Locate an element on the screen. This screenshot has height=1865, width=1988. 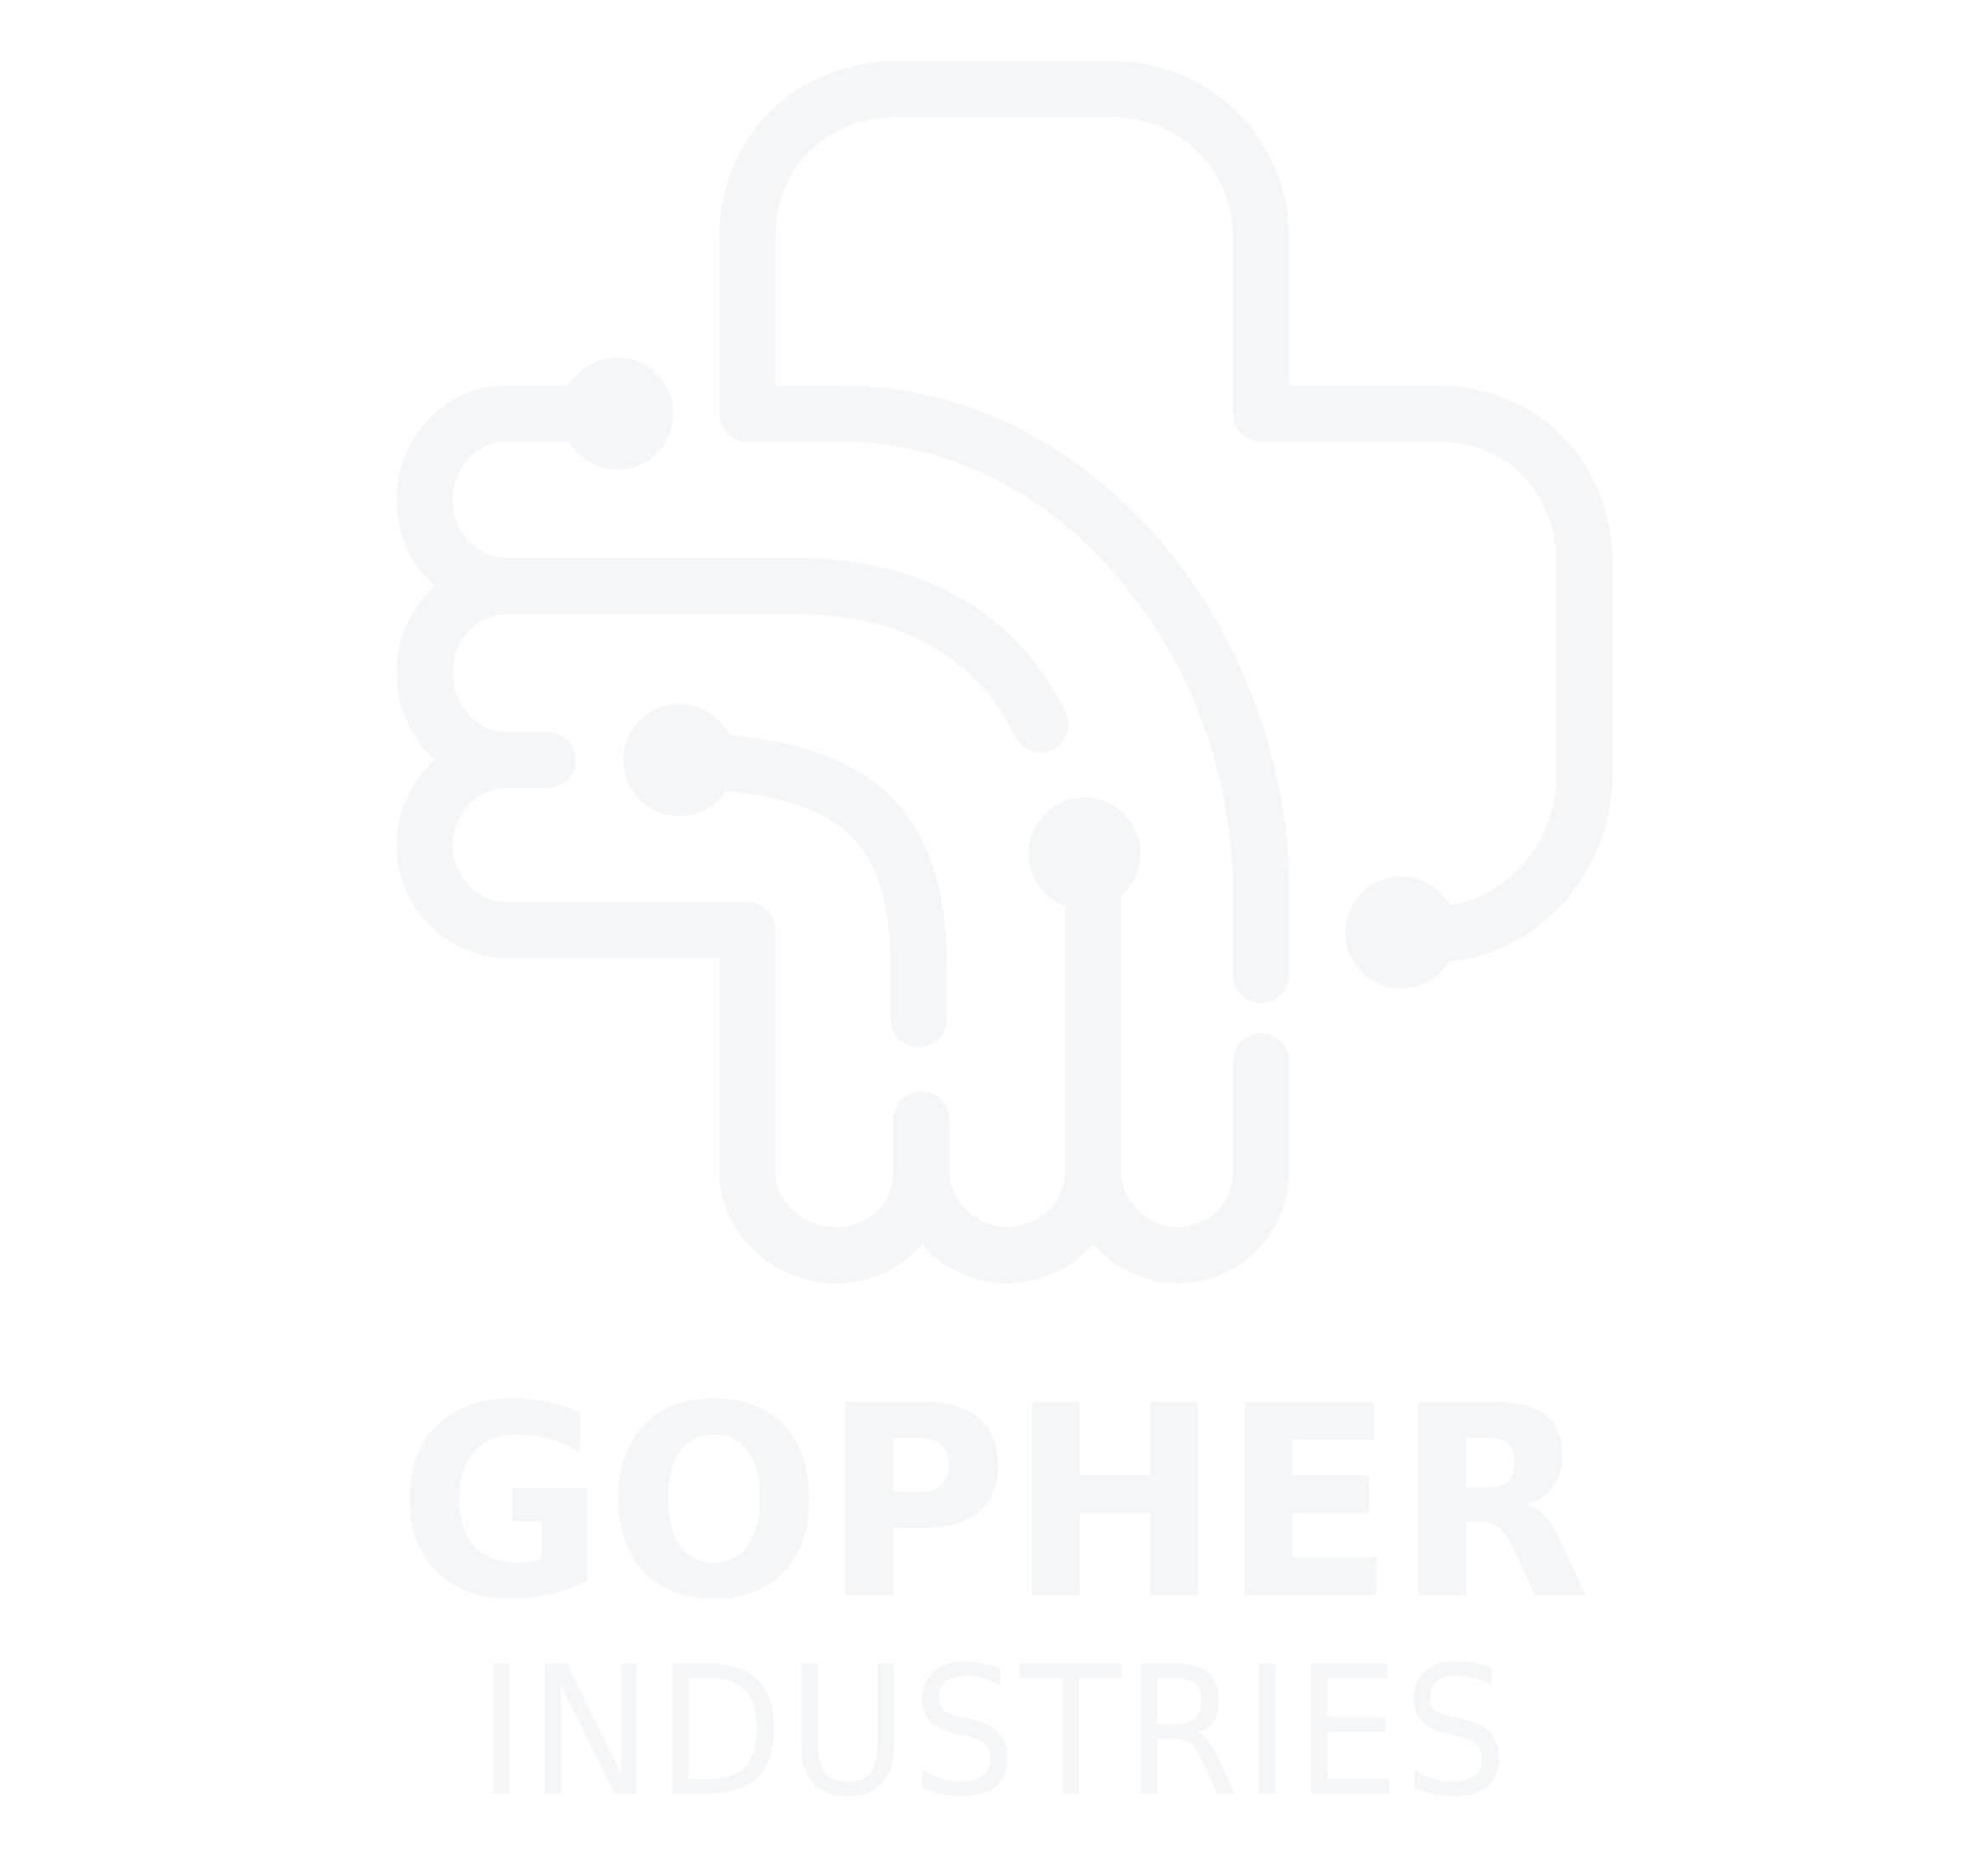
circuit-trace-base is located at coordinates (673, 1007).